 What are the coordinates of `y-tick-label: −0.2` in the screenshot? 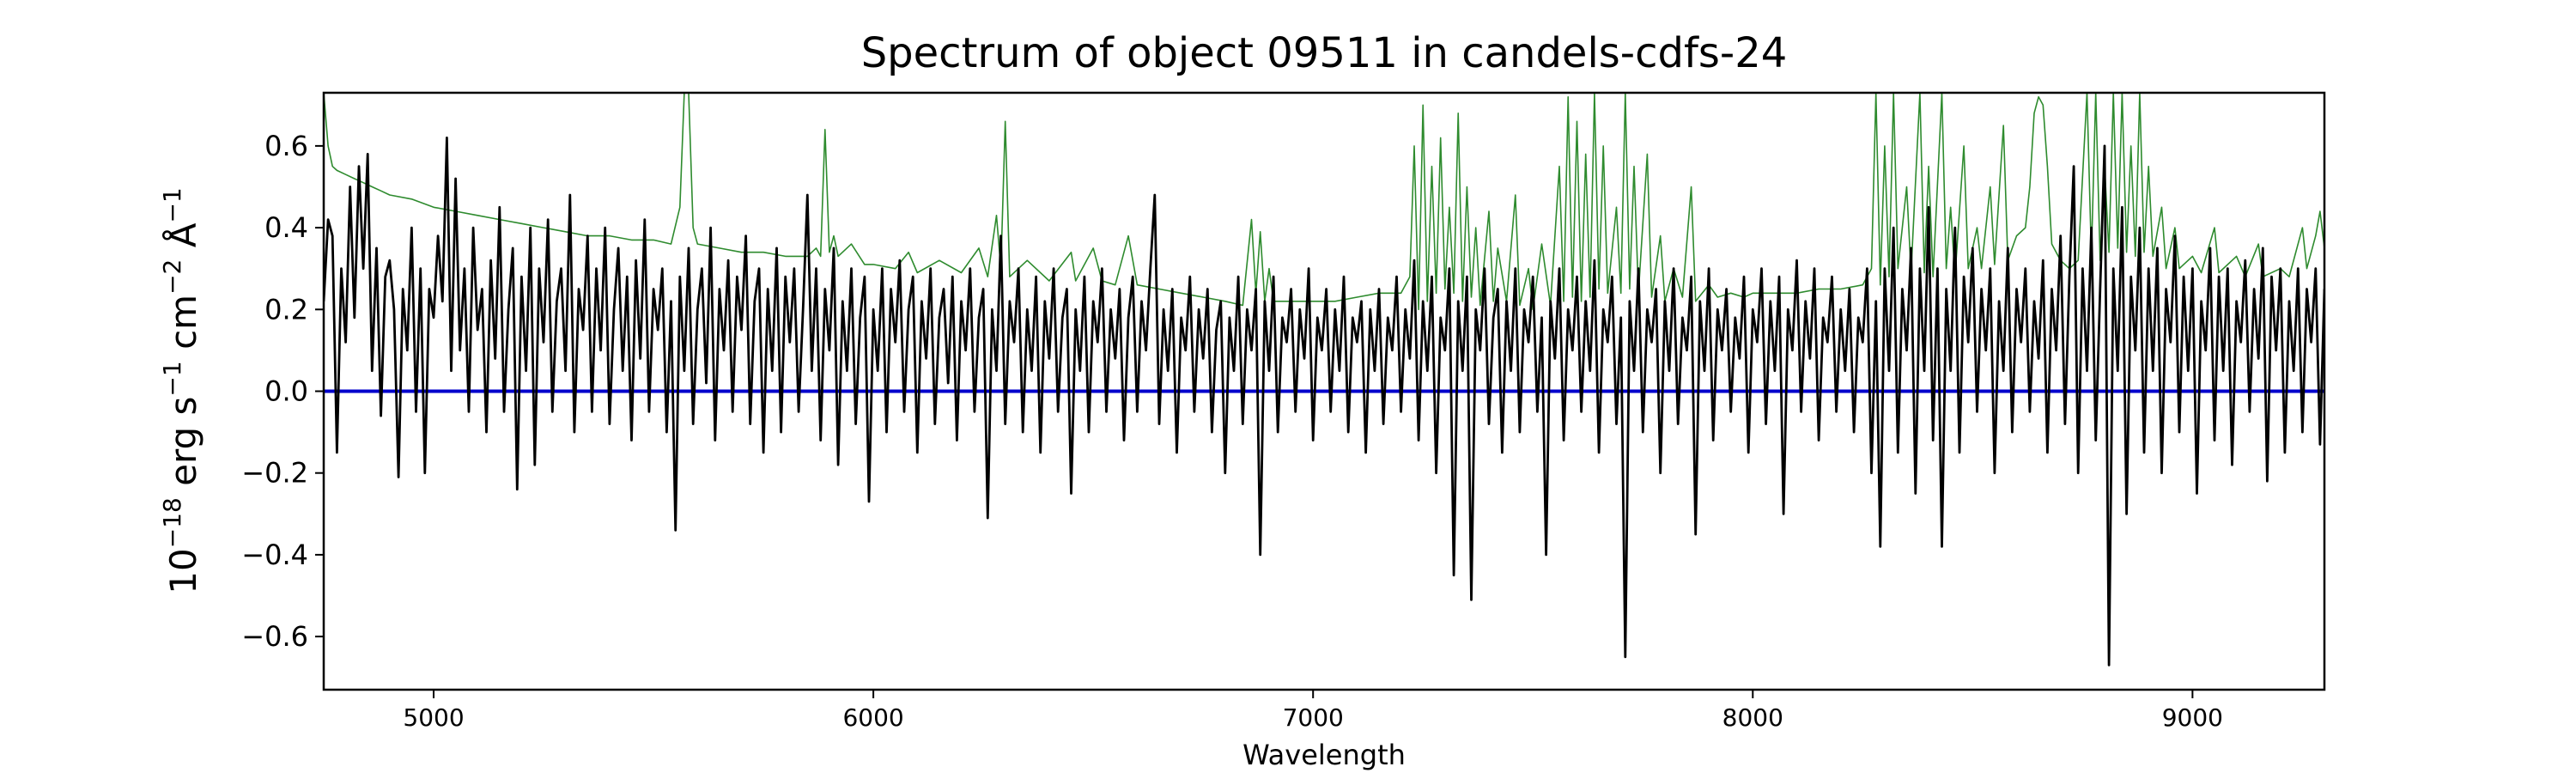 It's located at (274, 473).